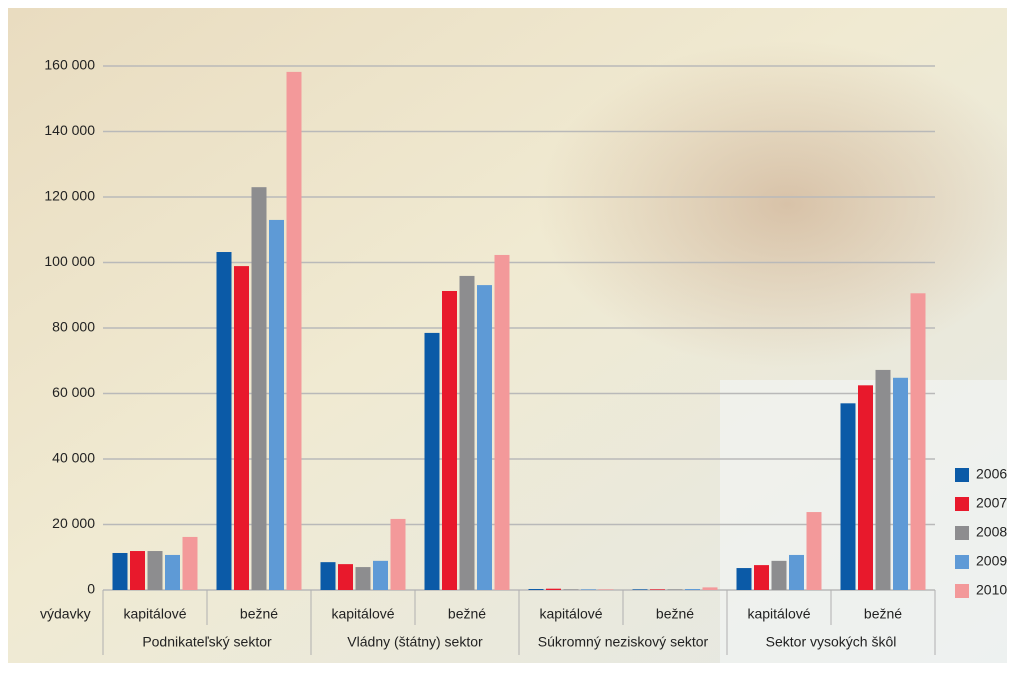 This screenshot has width=1015, height=677. I want to click on legend-label: 2006, so click(991, 474).